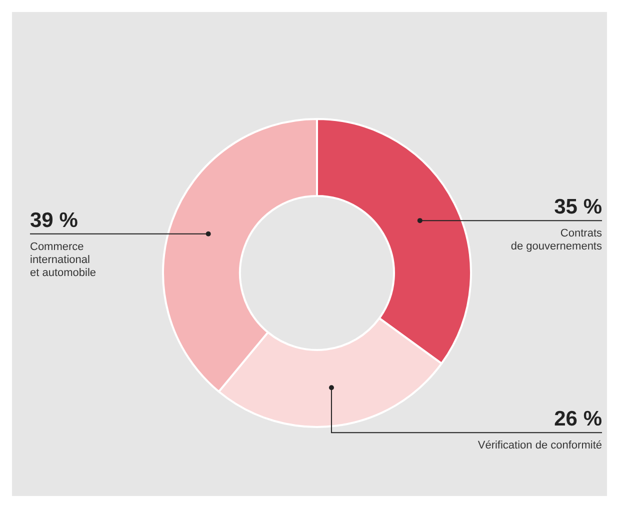 Image resolution: width=619 pixels, height=508 pixels. What do you see at coordinates (63, 259) in the screenshot?
I see `slice-label: Commerce international et automobile` at bounding box center [63, 259].